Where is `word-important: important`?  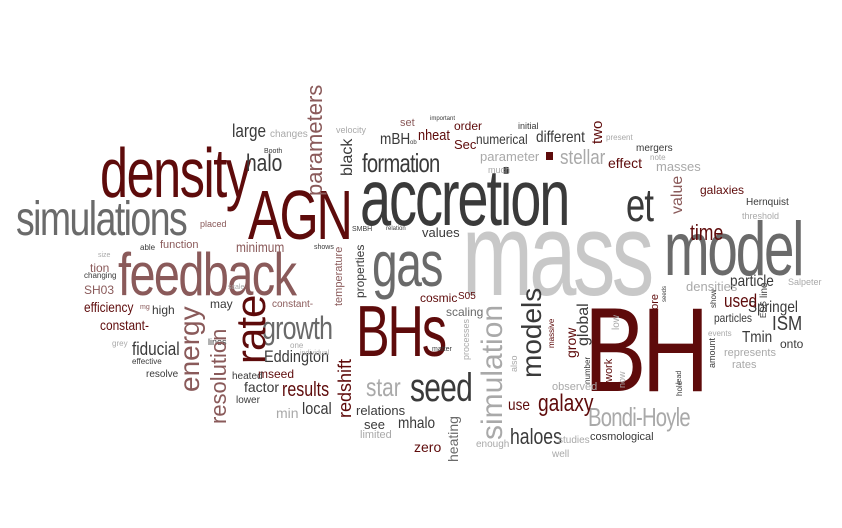 word-important: important is located at coordinates (443, 119).